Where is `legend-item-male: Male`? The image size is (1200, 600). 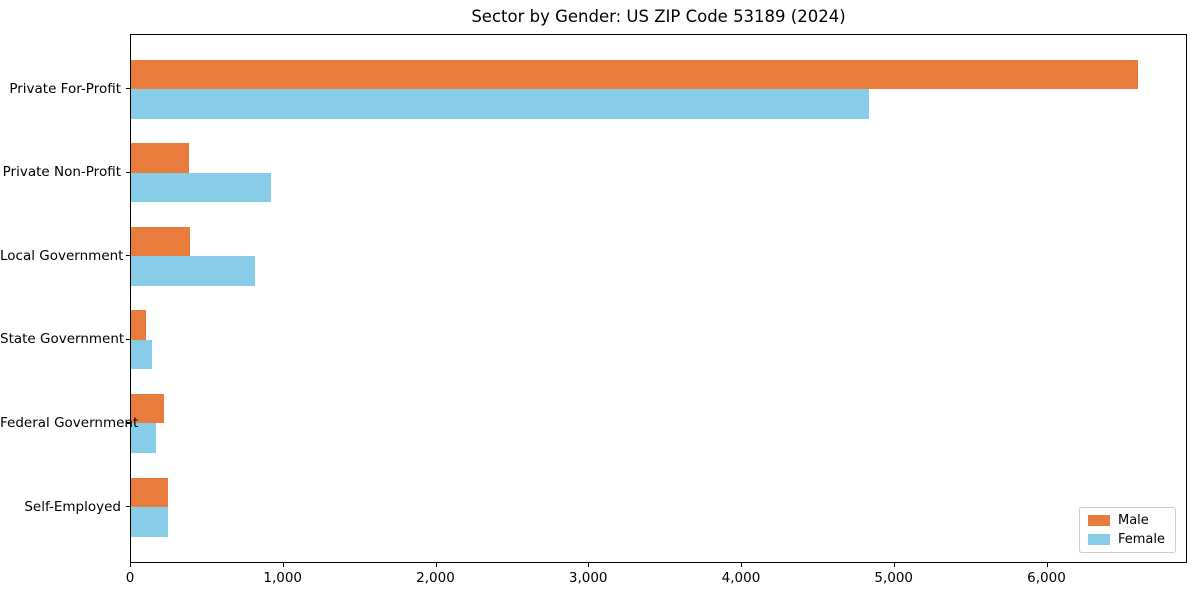 legend-item-male: Male is located at coordinates (1126, 520).